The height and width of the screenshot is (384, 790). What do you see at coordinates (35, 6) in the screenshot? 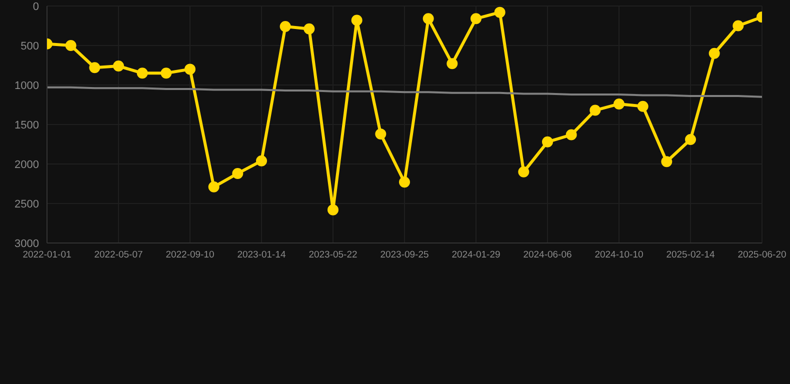
I see `y-tick-label: 0` at bounding box center [35, 6].